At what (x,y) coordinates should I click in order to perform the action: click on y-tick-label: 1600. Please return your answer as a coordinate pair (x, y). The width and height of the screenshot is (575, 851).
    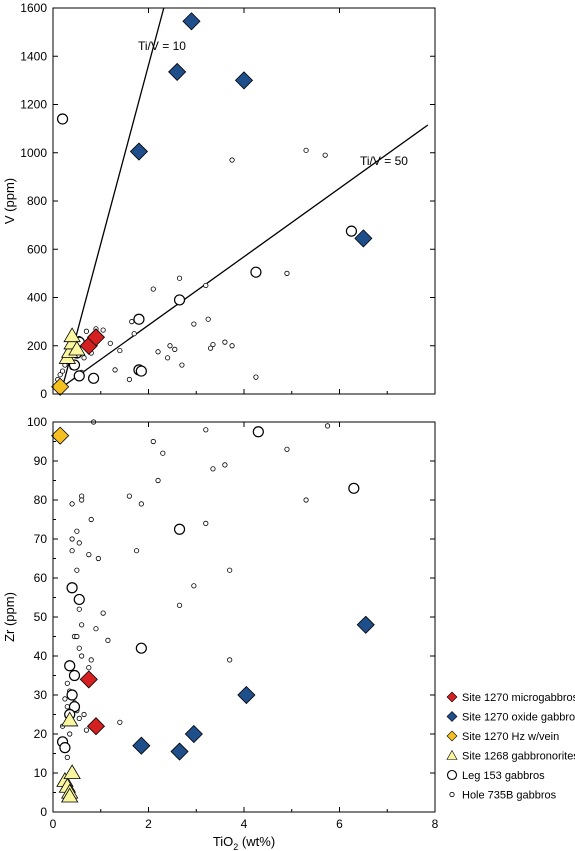
    Looking at the image, I should click on (33, 8).